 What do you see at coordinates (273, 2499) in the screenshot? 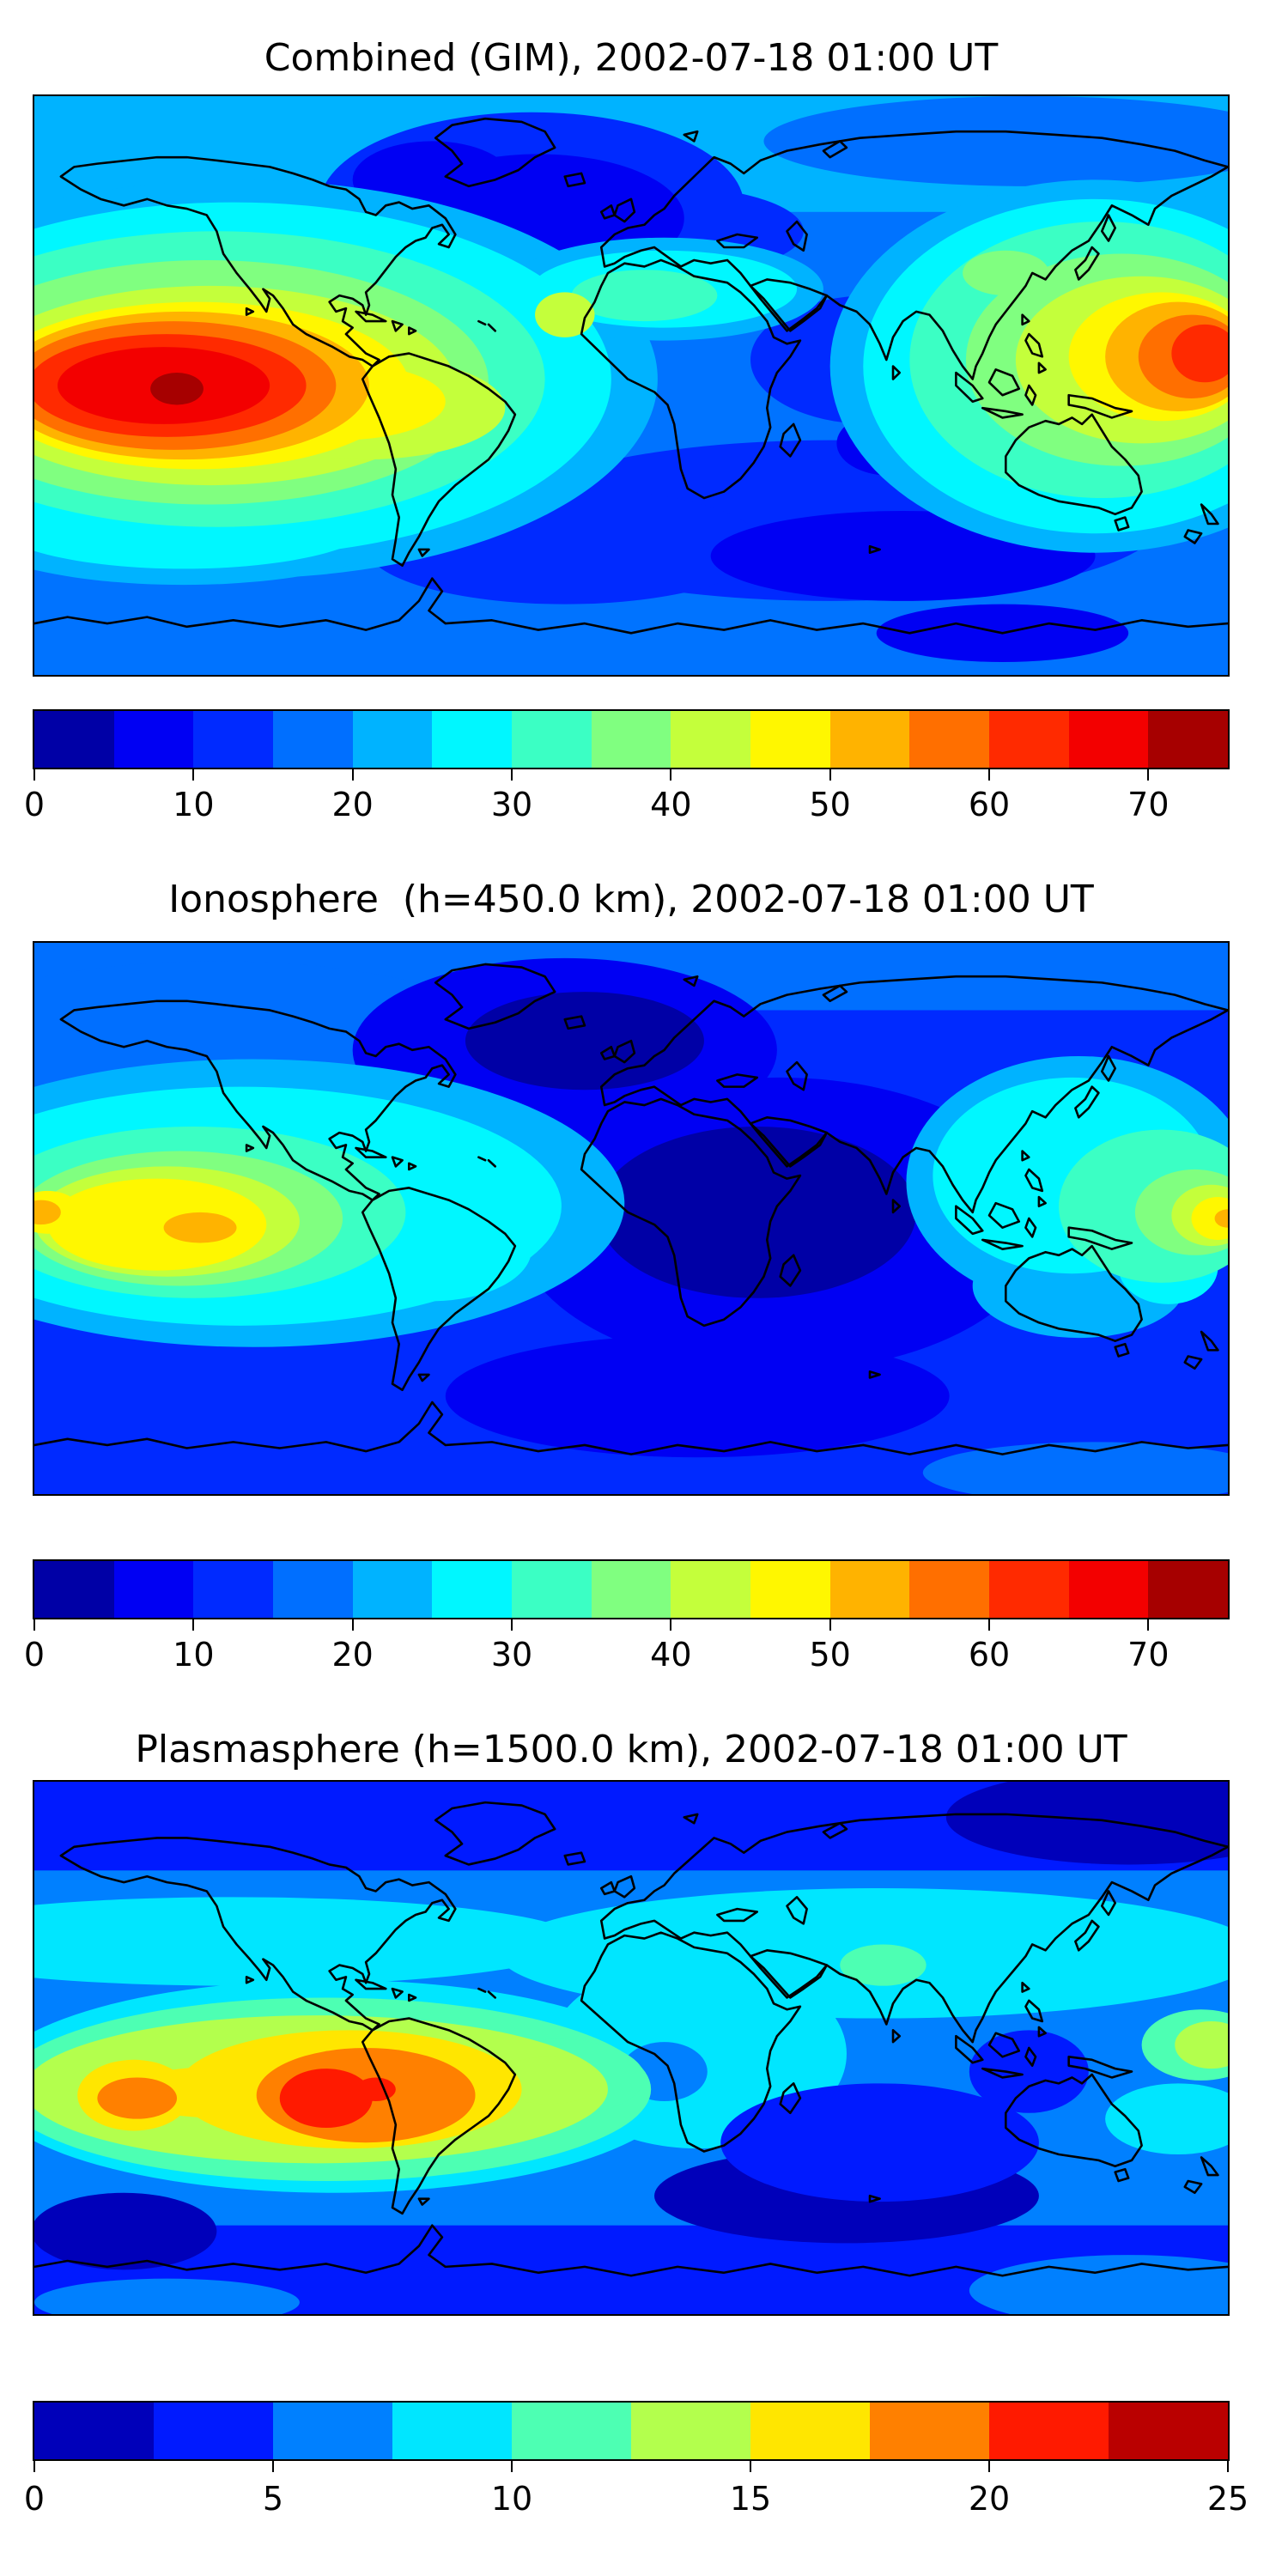
I see `colorbar-tick-label: 5` at bounding box center [273, 2499].